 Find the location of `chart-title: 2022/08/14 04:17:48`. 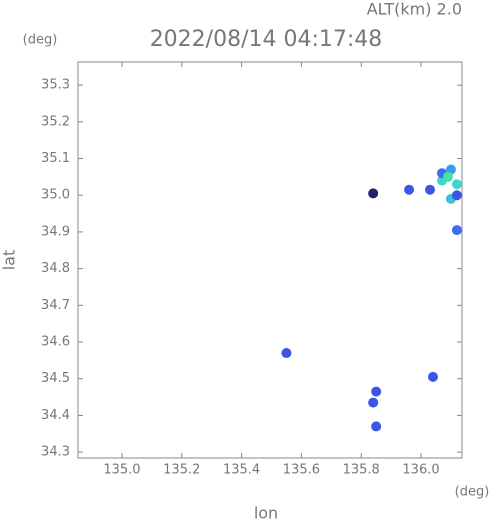

chart-title: 2022/08/14 04:17:48 is located at coordinates (266, 39).